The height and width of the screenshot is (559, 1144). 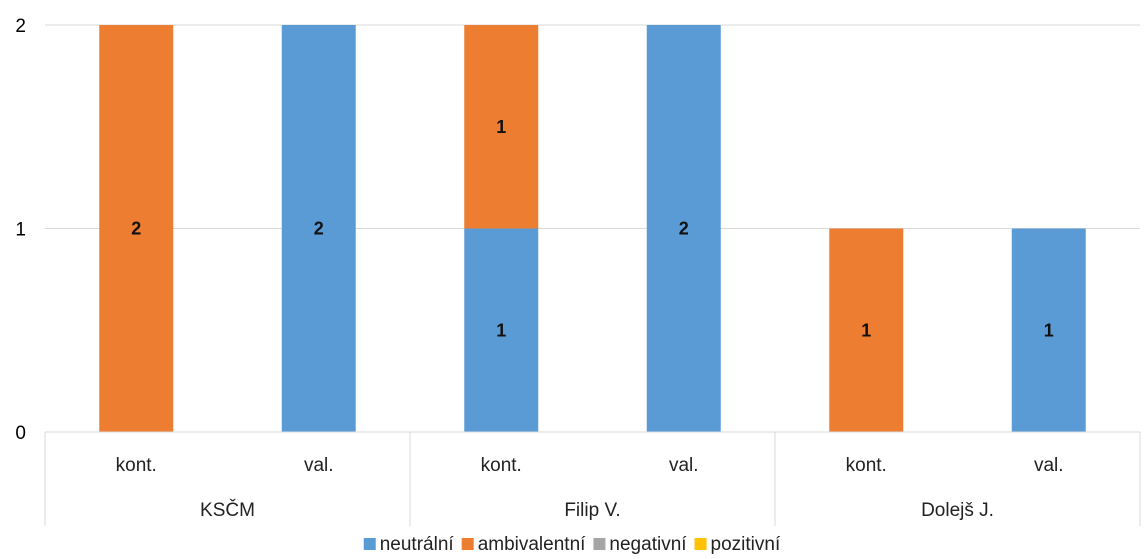 I want to click on group-label: KSČM, so click(x=227, y=510).